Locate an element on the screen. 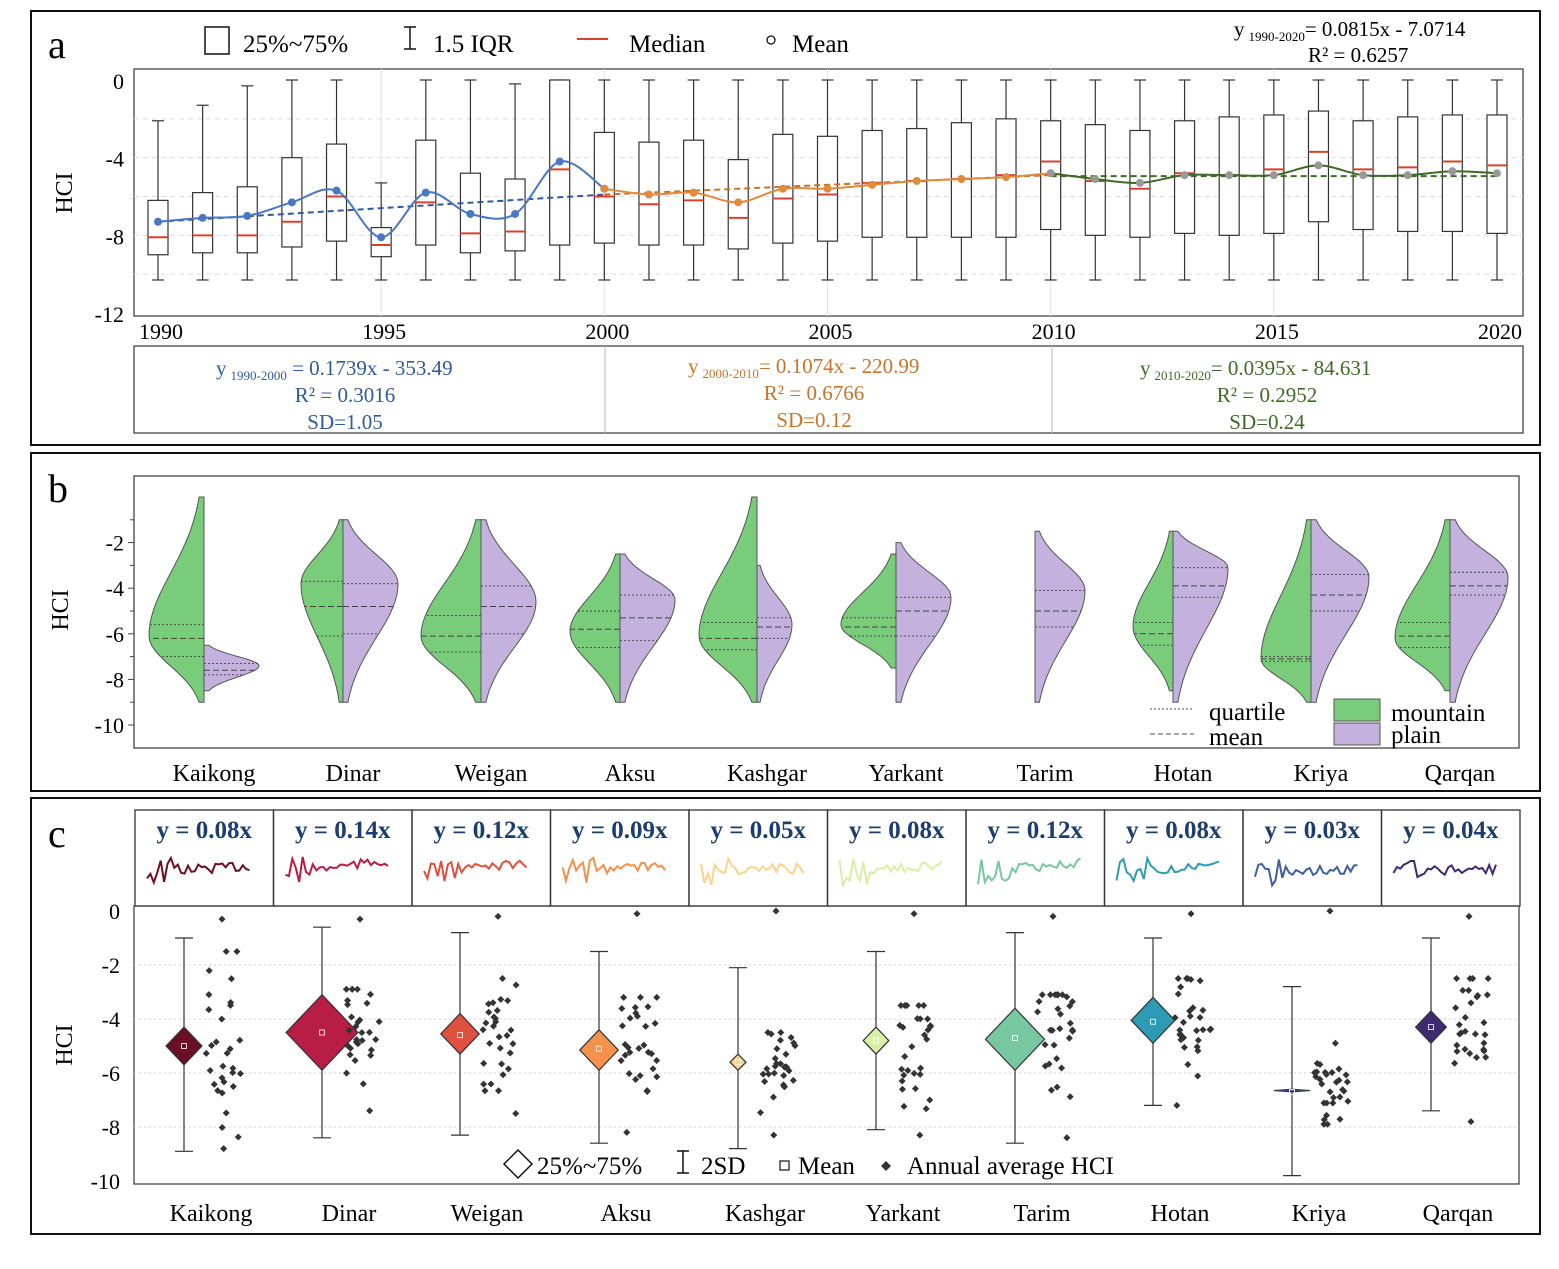 The image size is (1559, 1269). x-tick-label: Qarqan is located at coordinates (1458, 1214).